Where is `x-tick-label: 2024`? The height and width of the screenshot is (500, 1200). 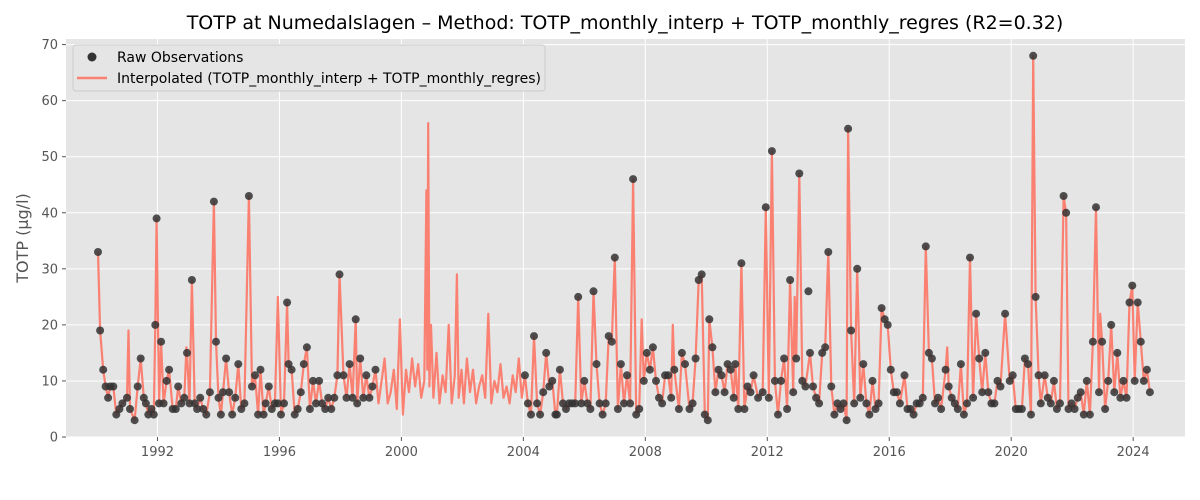 x-tick-label: 2024 is located at coordinates (1133, 452).